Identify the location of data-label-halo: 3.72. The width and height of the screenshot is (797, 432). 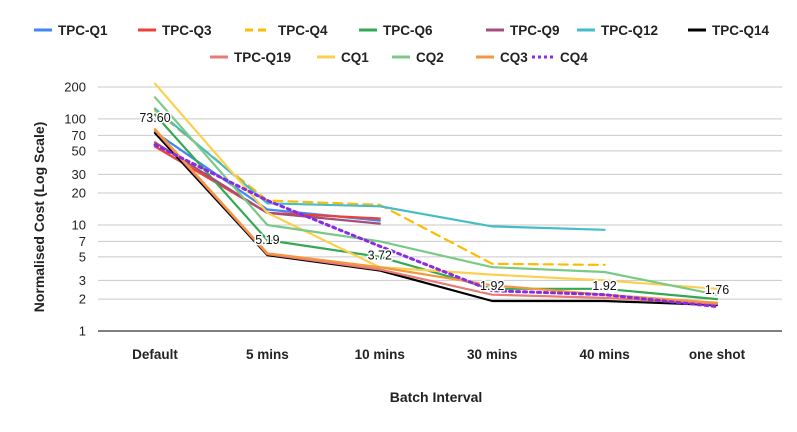
(380, 255).